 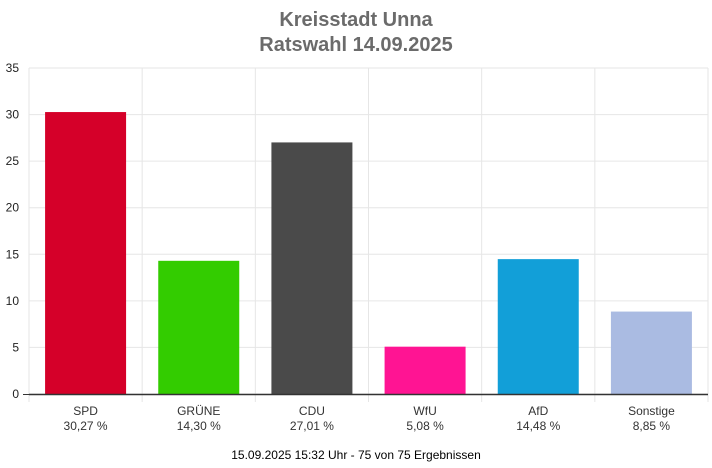 What do you see at coordinates (312, 426) in the screenshot?
I see `data-label: 27,01 %` at bounding box center [312, 426].